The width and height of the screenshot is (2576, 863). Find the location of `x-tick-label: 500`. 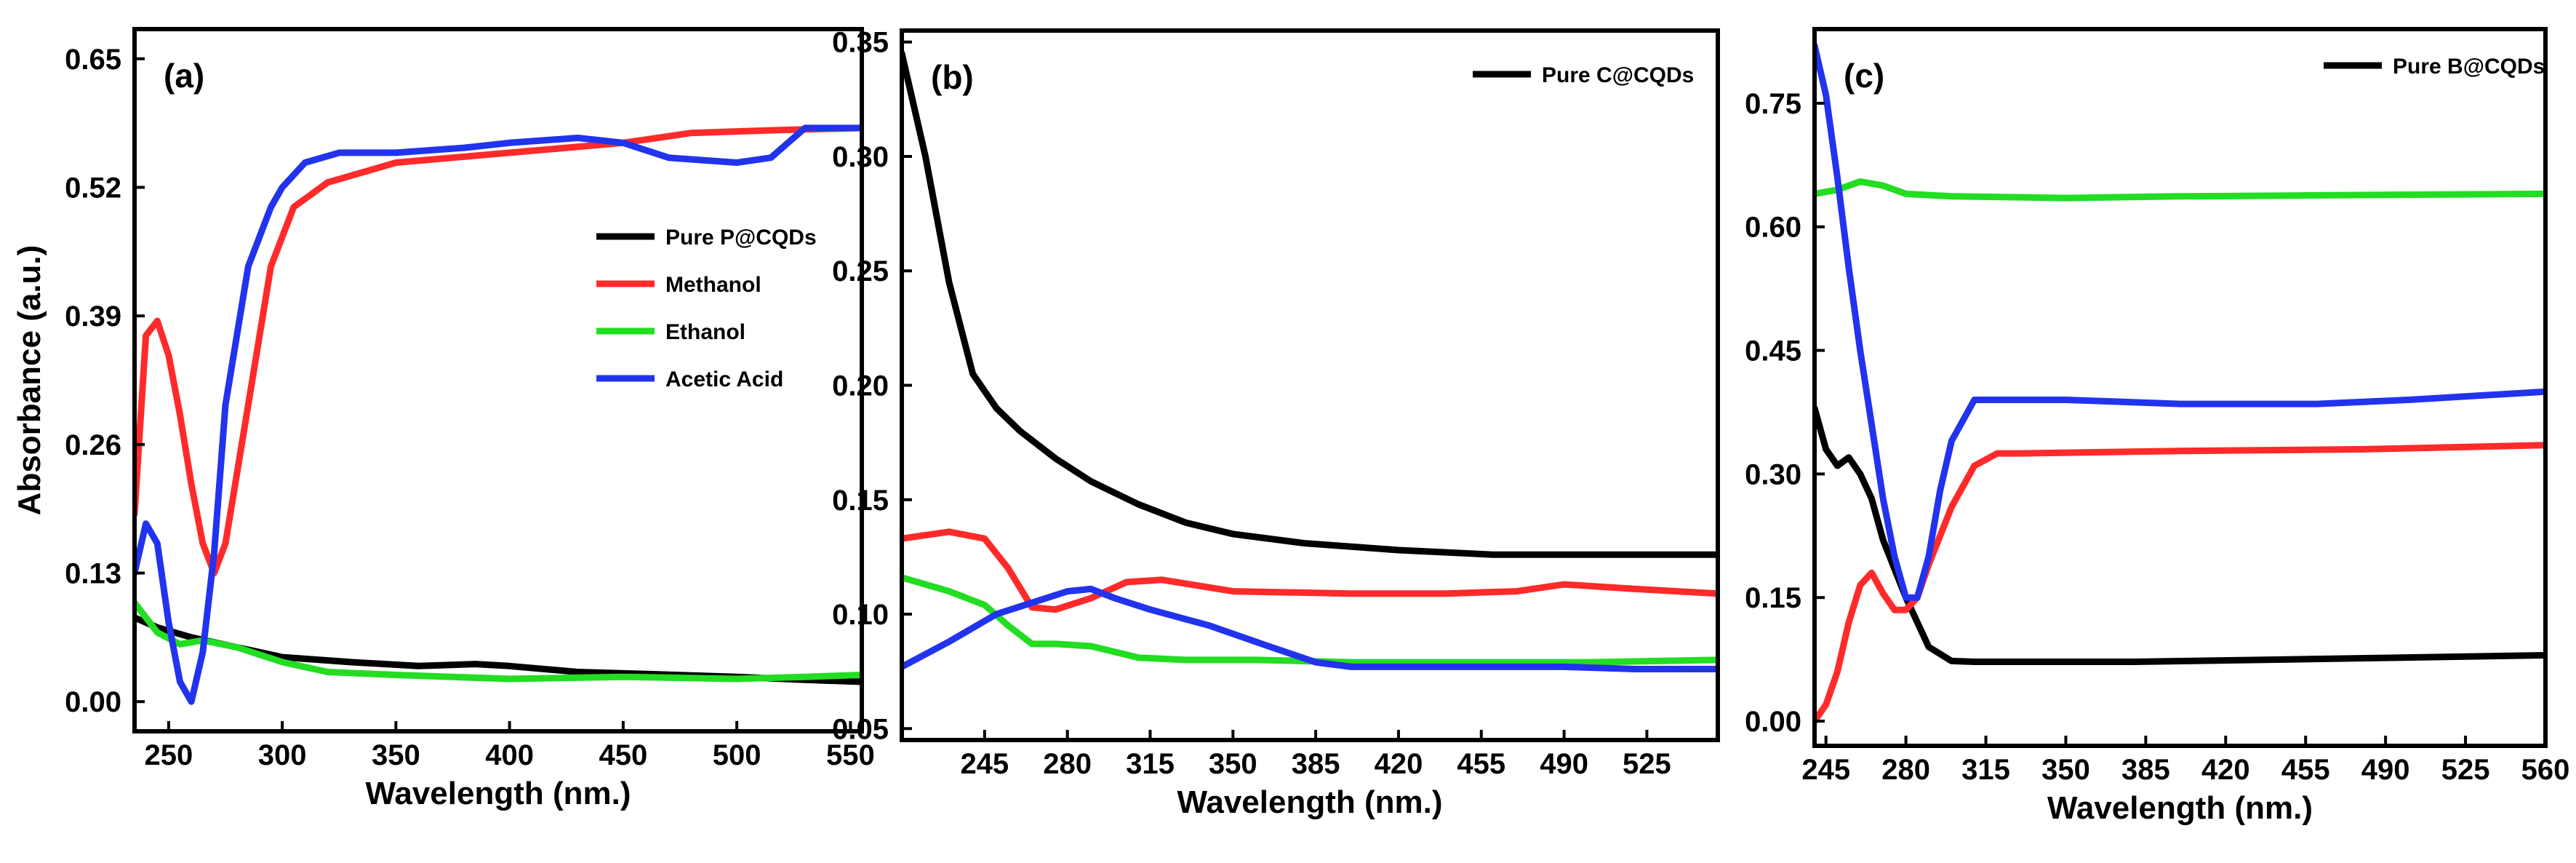

x-tick-label: 500 is located at coordinates (737, 755).